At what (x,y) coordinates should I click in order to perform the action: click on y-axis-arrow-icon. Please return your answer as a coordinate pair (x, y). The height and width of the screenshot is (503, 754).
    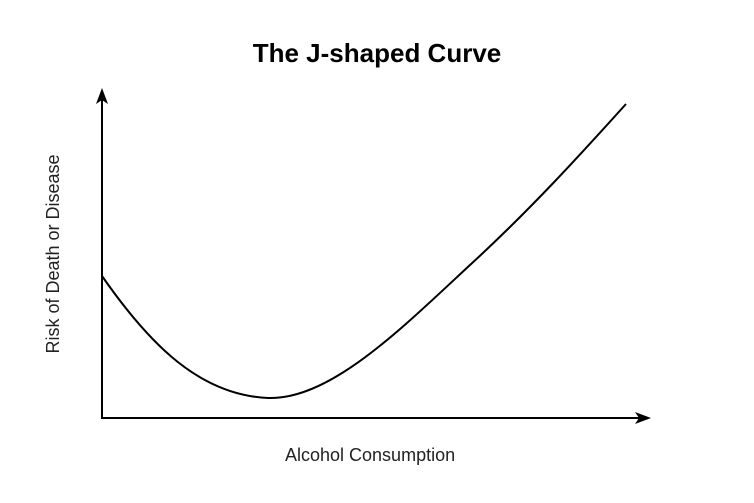
    Looking at the image, I should click on (102, 96).